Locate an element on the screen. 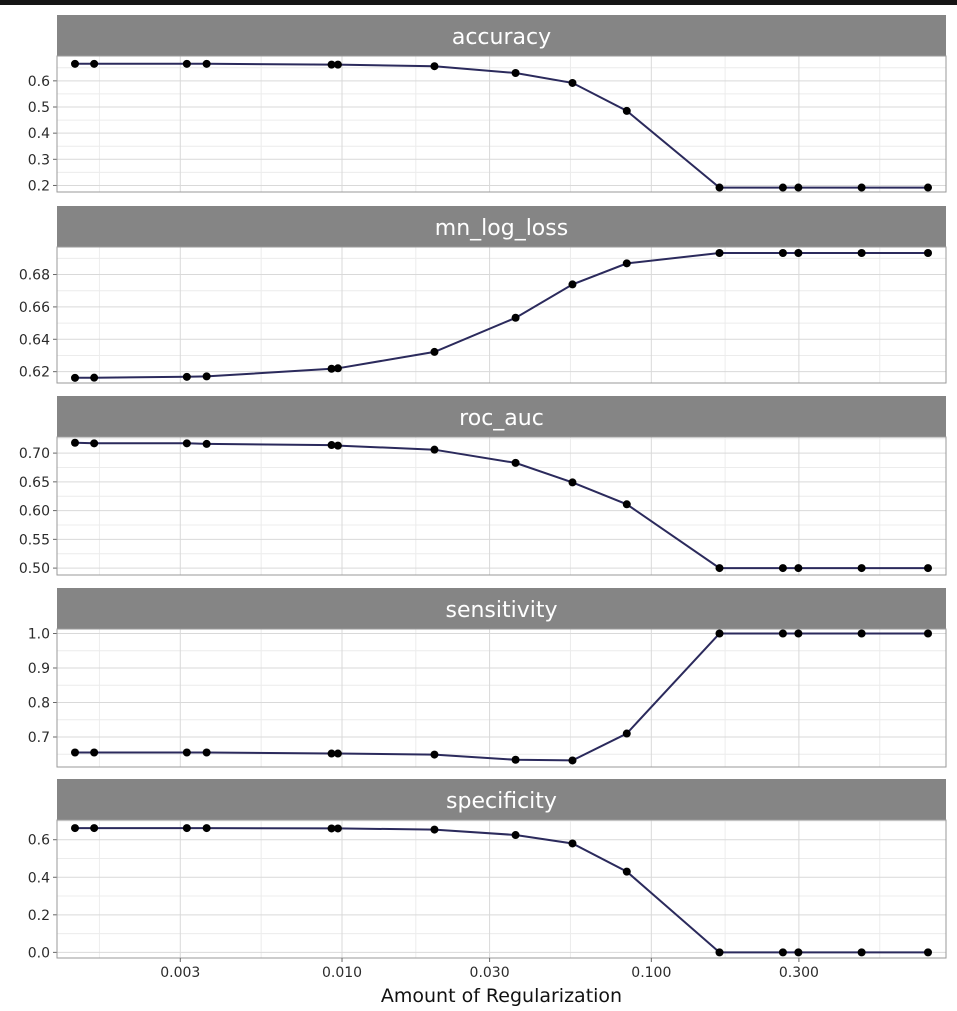 This screenshot has width=957, height=1011. facet-title-specificity: specificity is located at coordinates (501, 801).